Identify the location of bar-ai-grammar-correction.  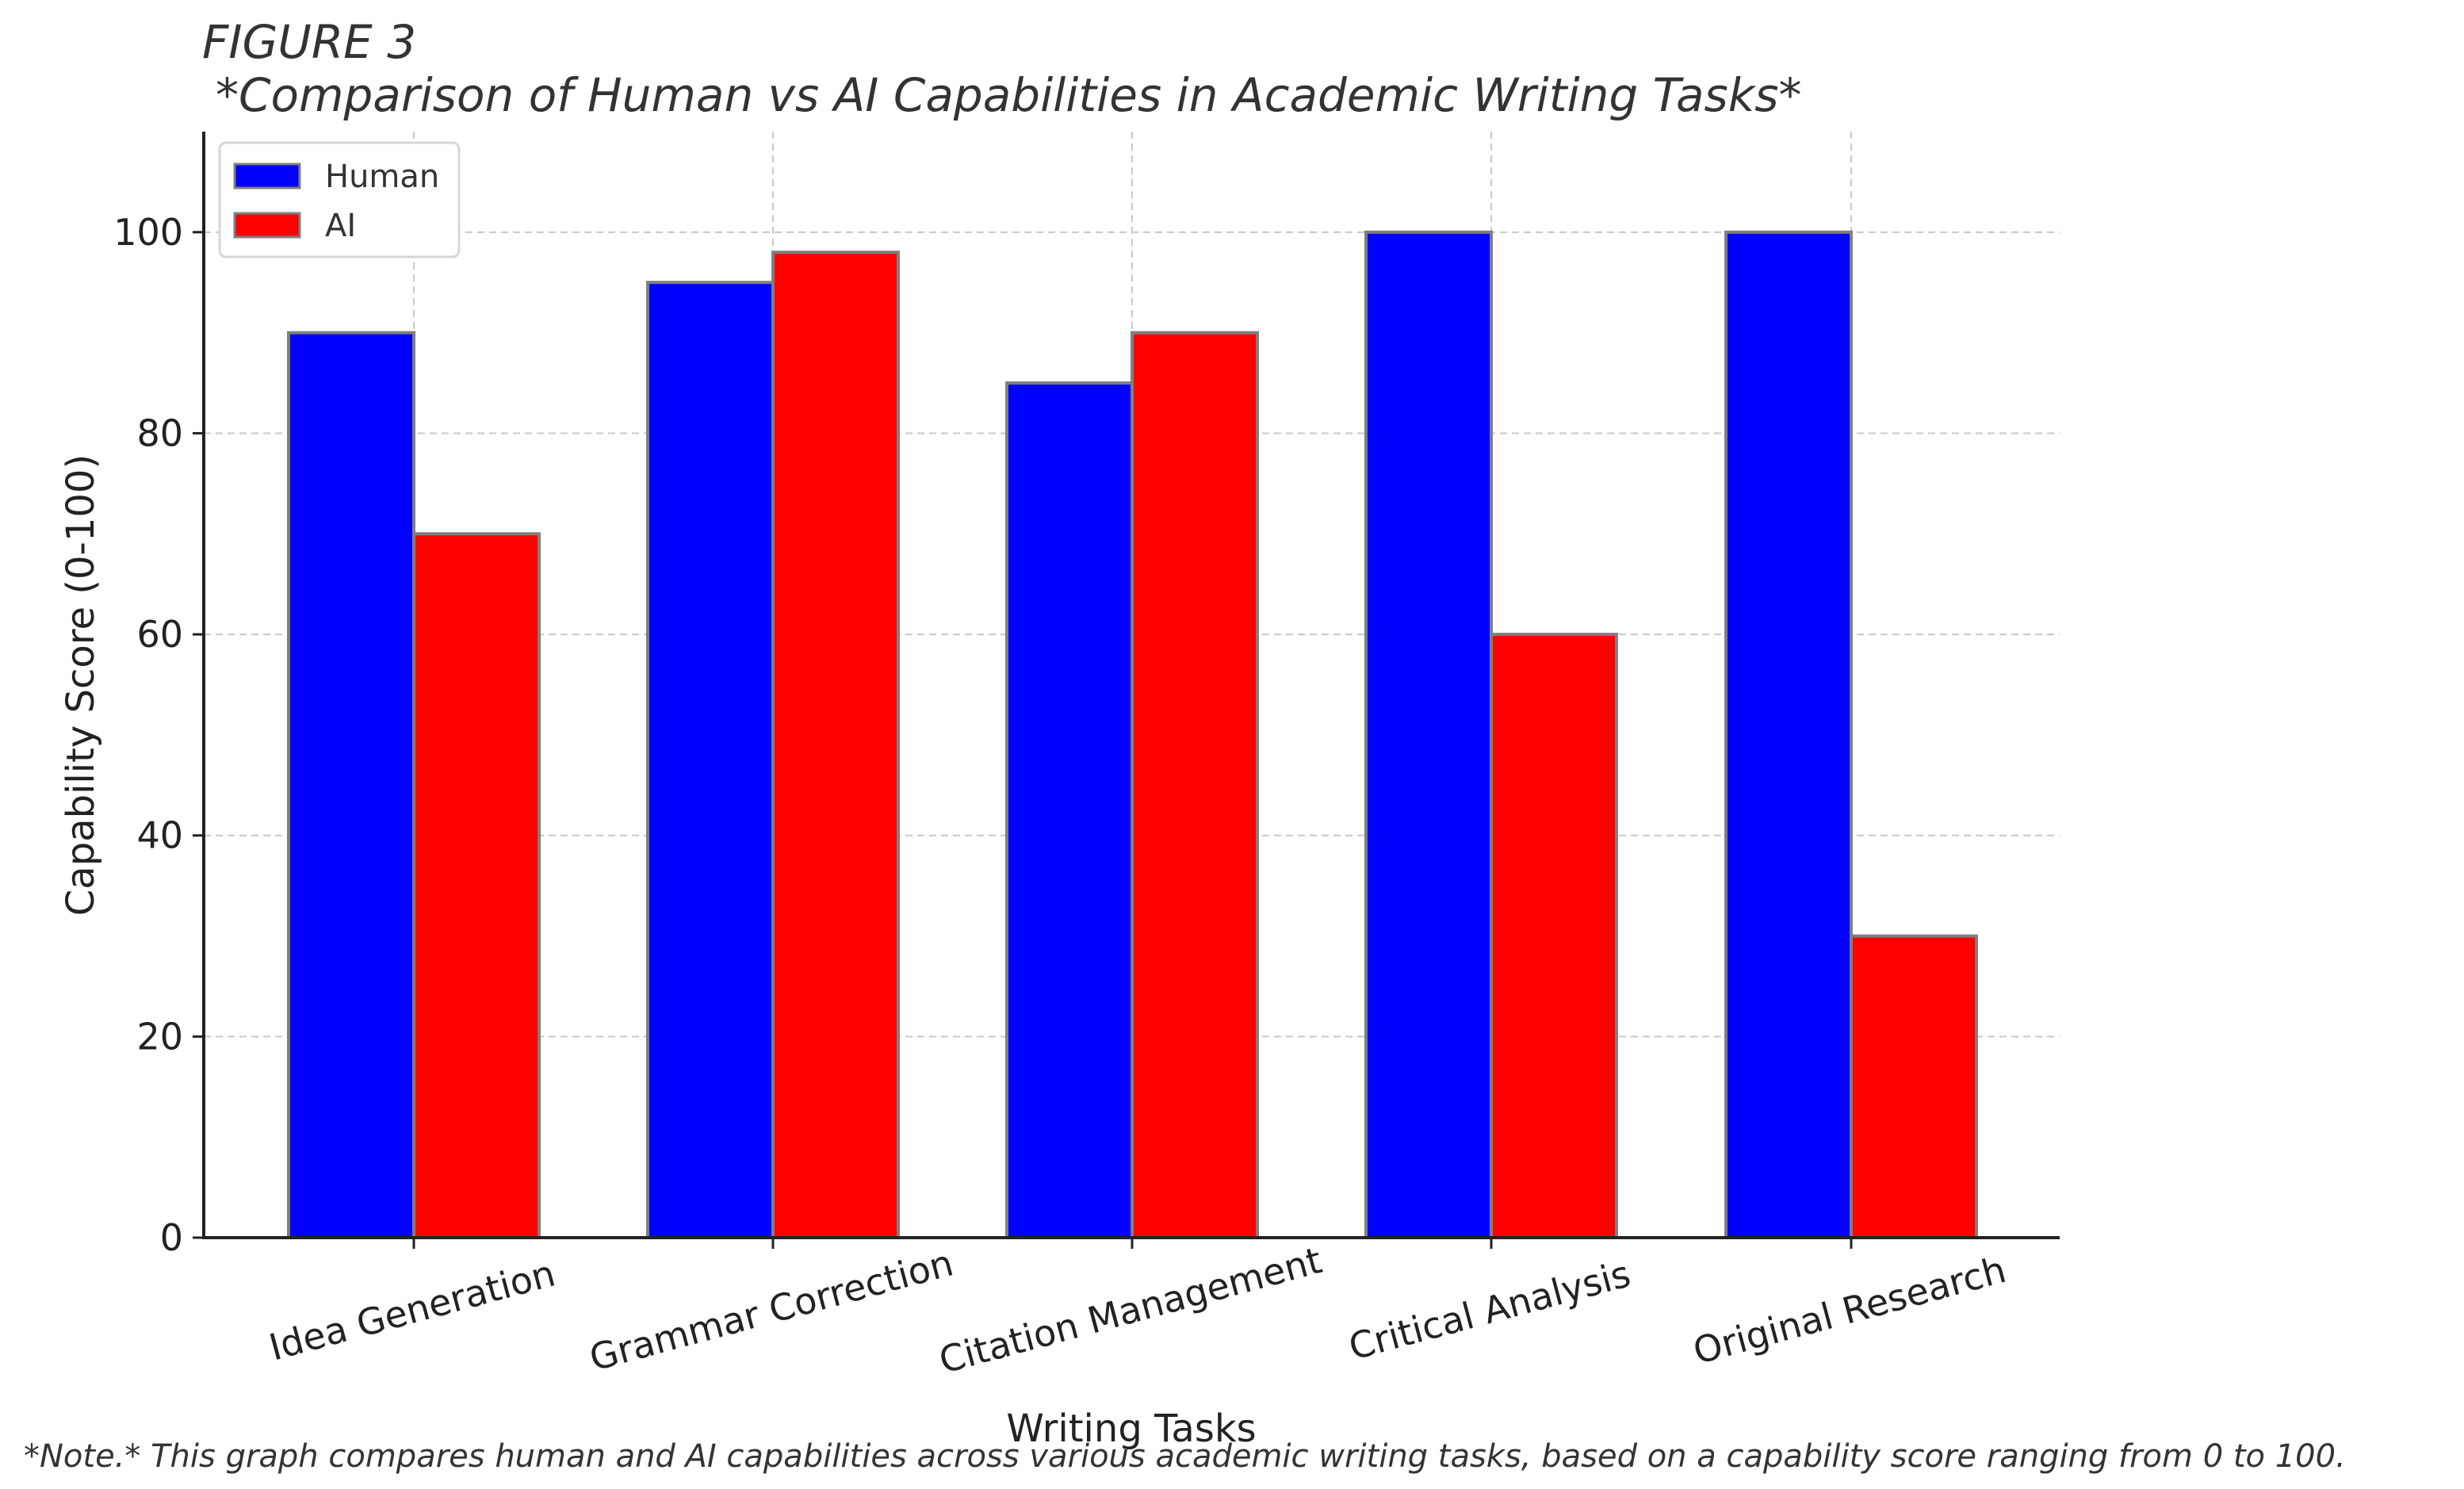
(835, 745).